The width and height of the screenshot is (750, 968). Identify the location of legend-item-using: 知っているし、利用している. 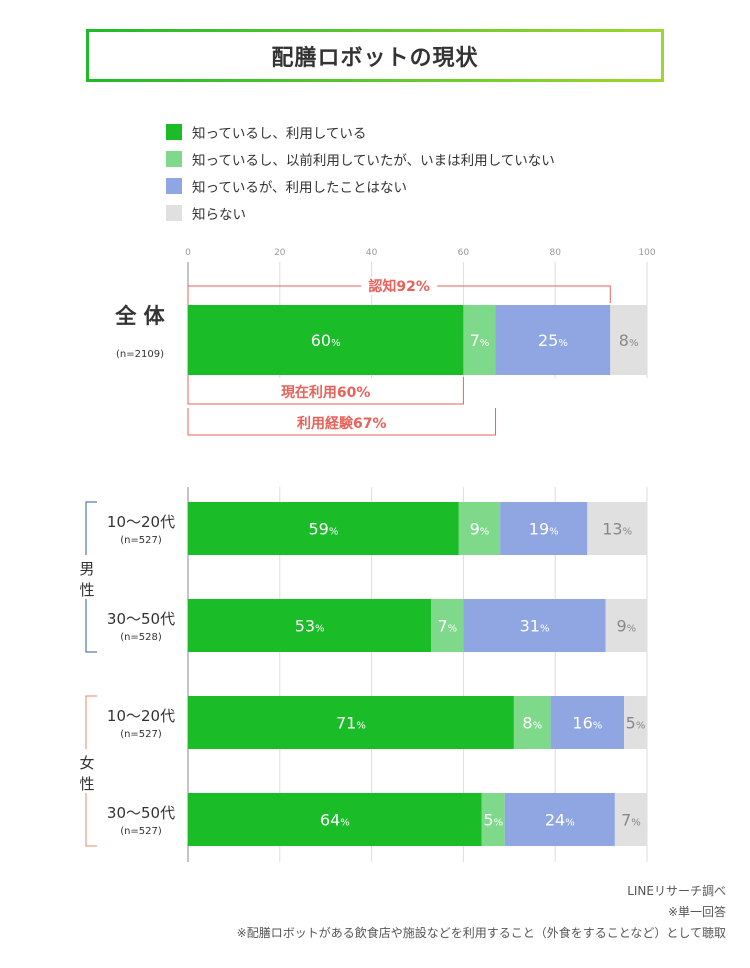
(360, 131).